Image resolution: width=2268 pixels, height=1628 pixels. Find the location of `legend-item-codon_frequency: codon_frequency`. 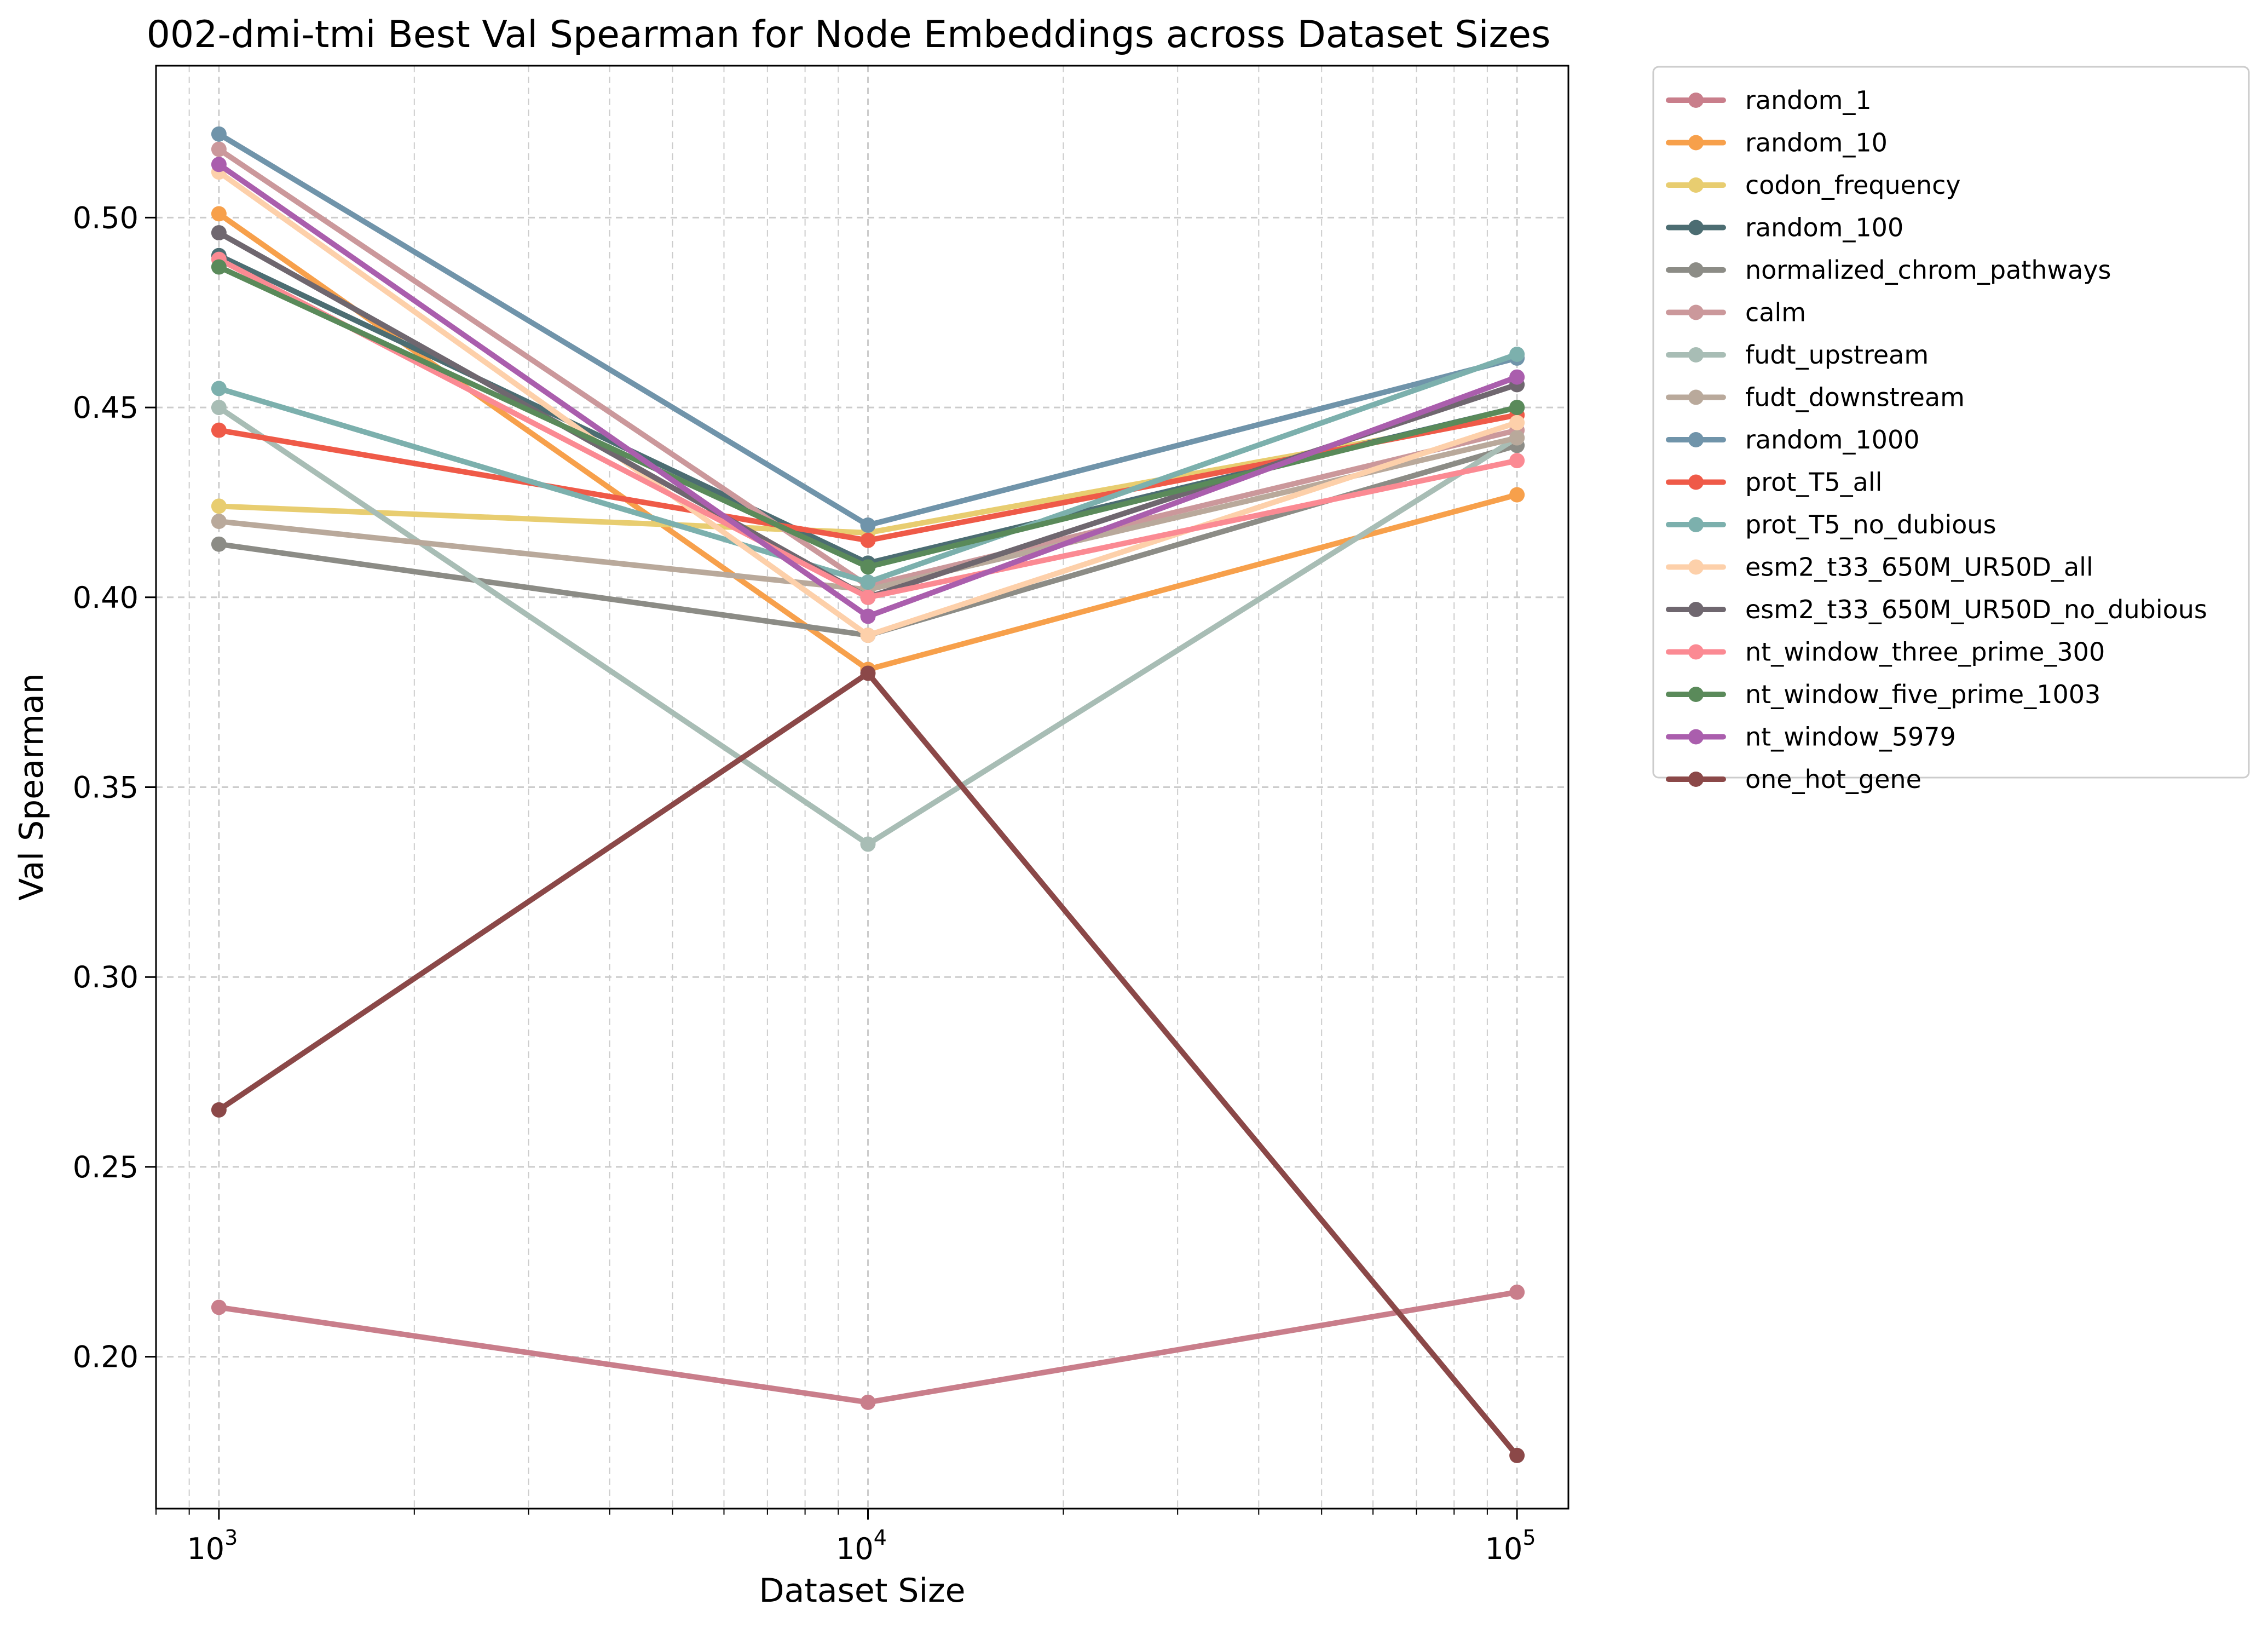

legend-item-codon_frequency: codon_frequency is located at coordinates (1813, 185).